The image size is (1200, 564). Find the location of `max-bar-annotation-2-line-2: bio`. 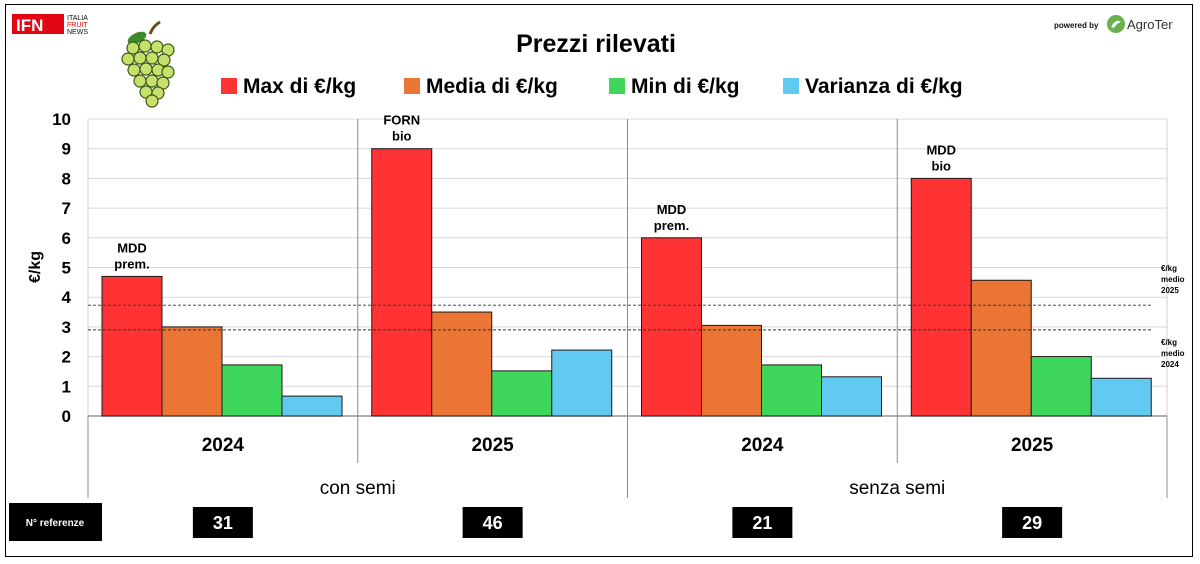

max-bar-annotation-2-line-2: bio is located at coordinates (402, 136).